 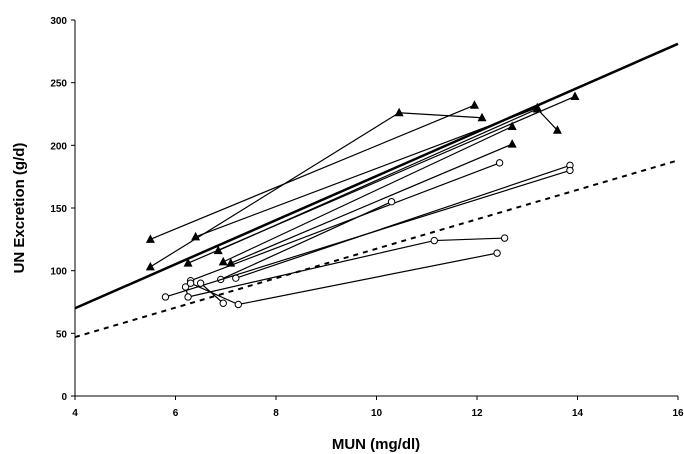 What do you see at coordinates (19, 208) in the screenshot?
I see `y-axis-label: UN Excretion (g/d)` at bounding box center [19, 208].